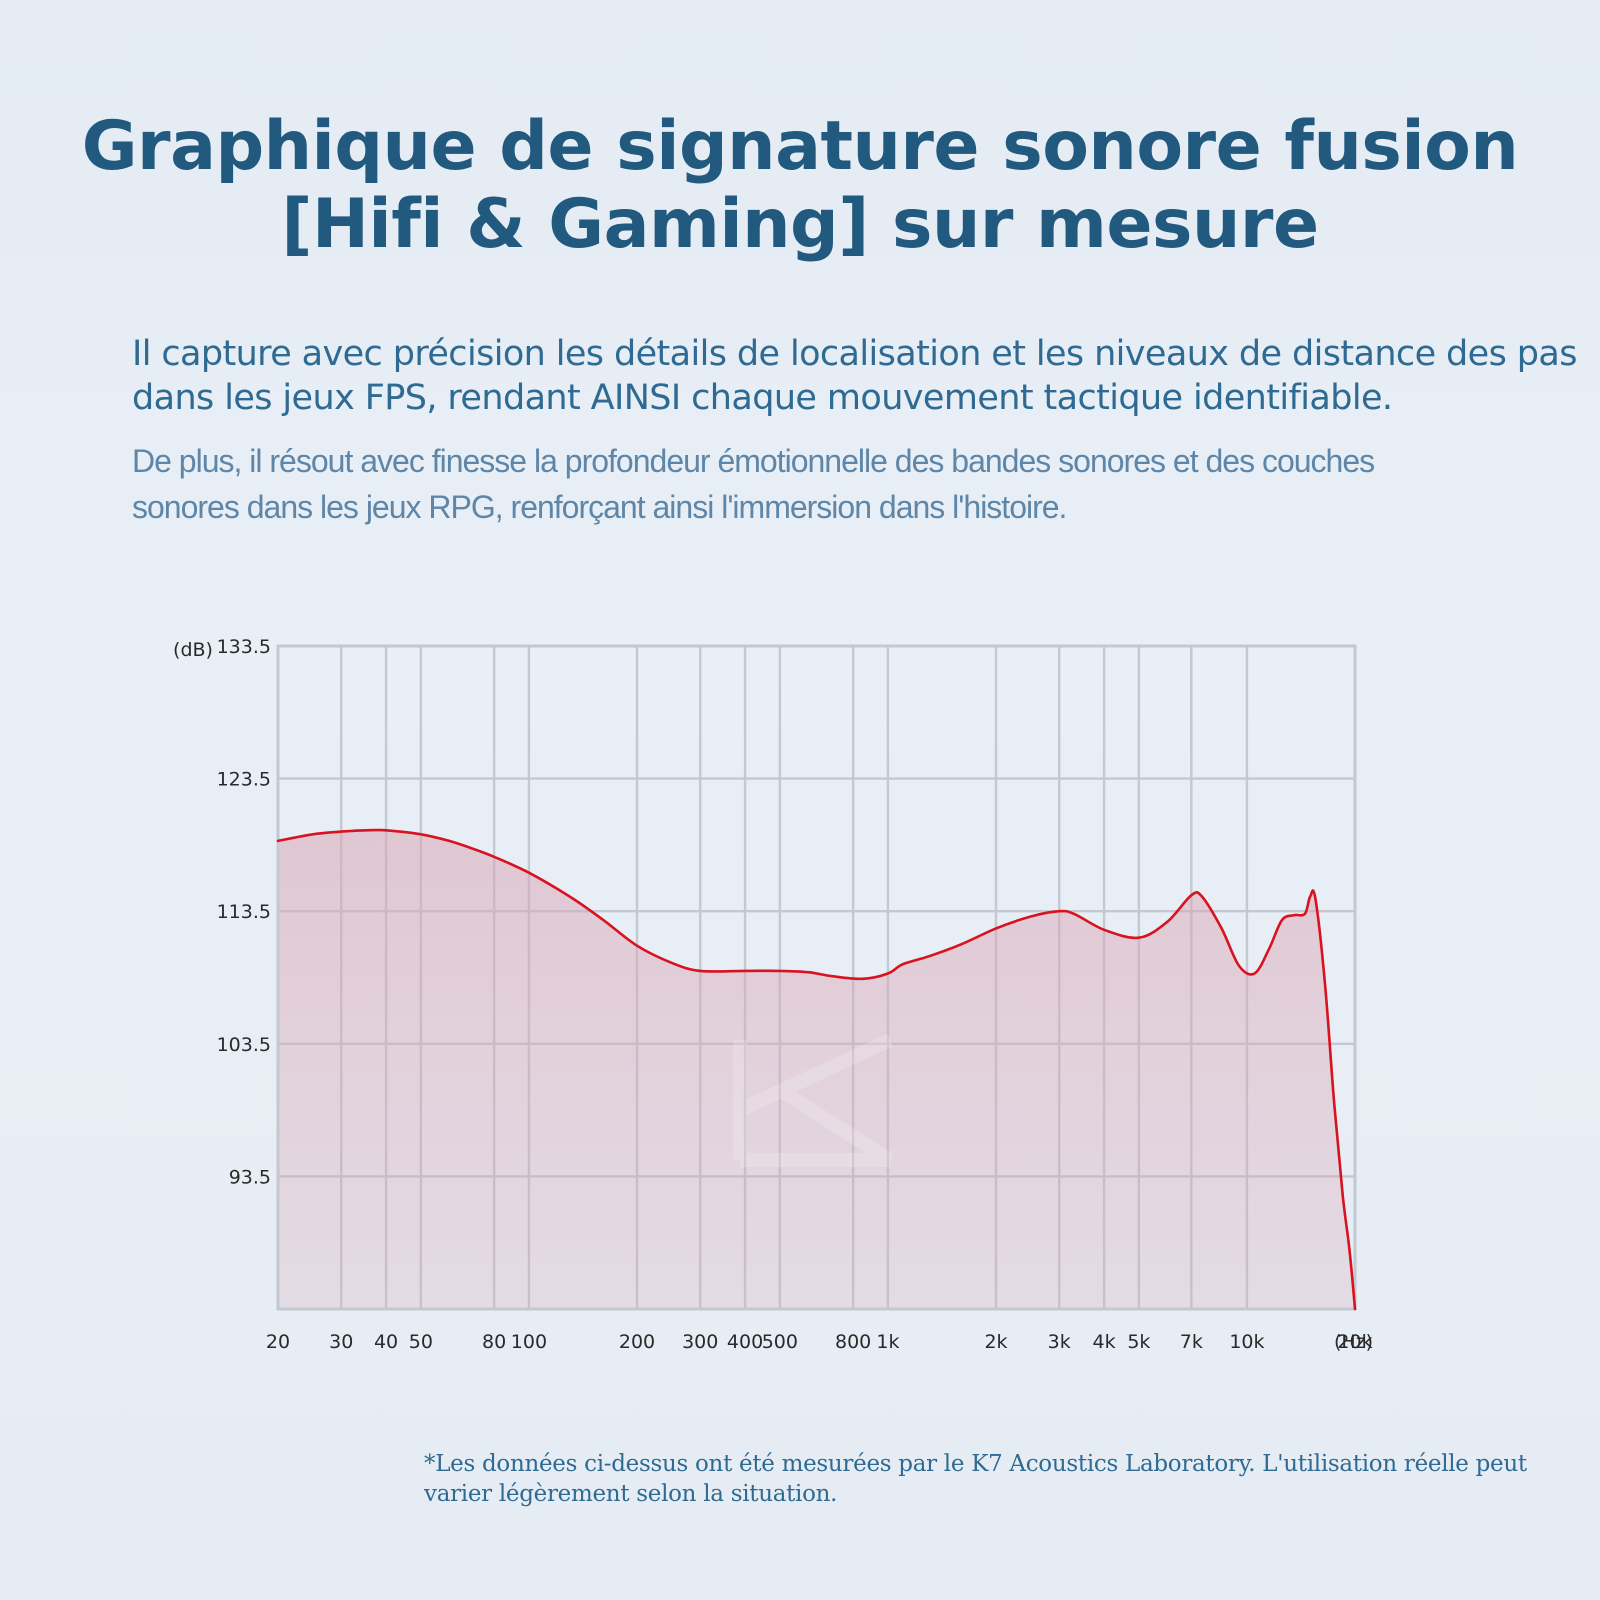 The height and width of the screenshot is (1600, 1600). What do you see at coordinates (745, 1342) in the screenshot?
I see `x-tick-label: 400` at bounding box center [745, 1342].